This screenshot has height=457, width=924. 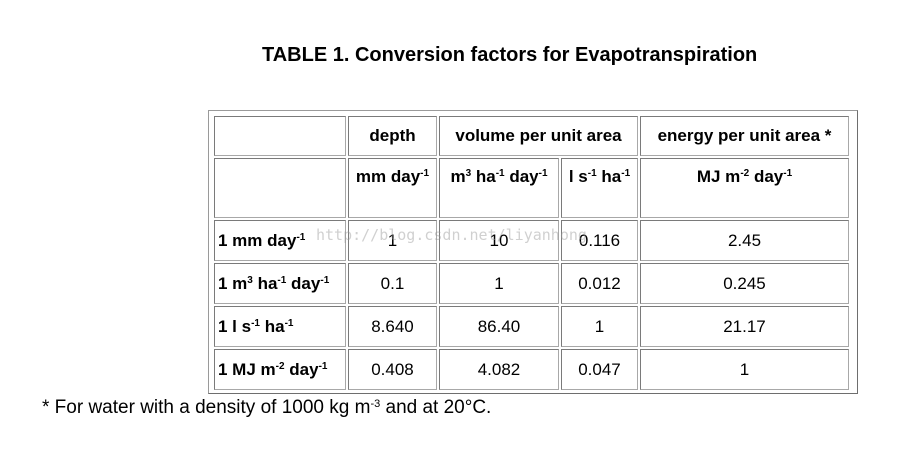 What do you see at coordinates (233, 283) in the screenshot?
I see `row-label-m: 1 m` at bounding box center [233, 283].